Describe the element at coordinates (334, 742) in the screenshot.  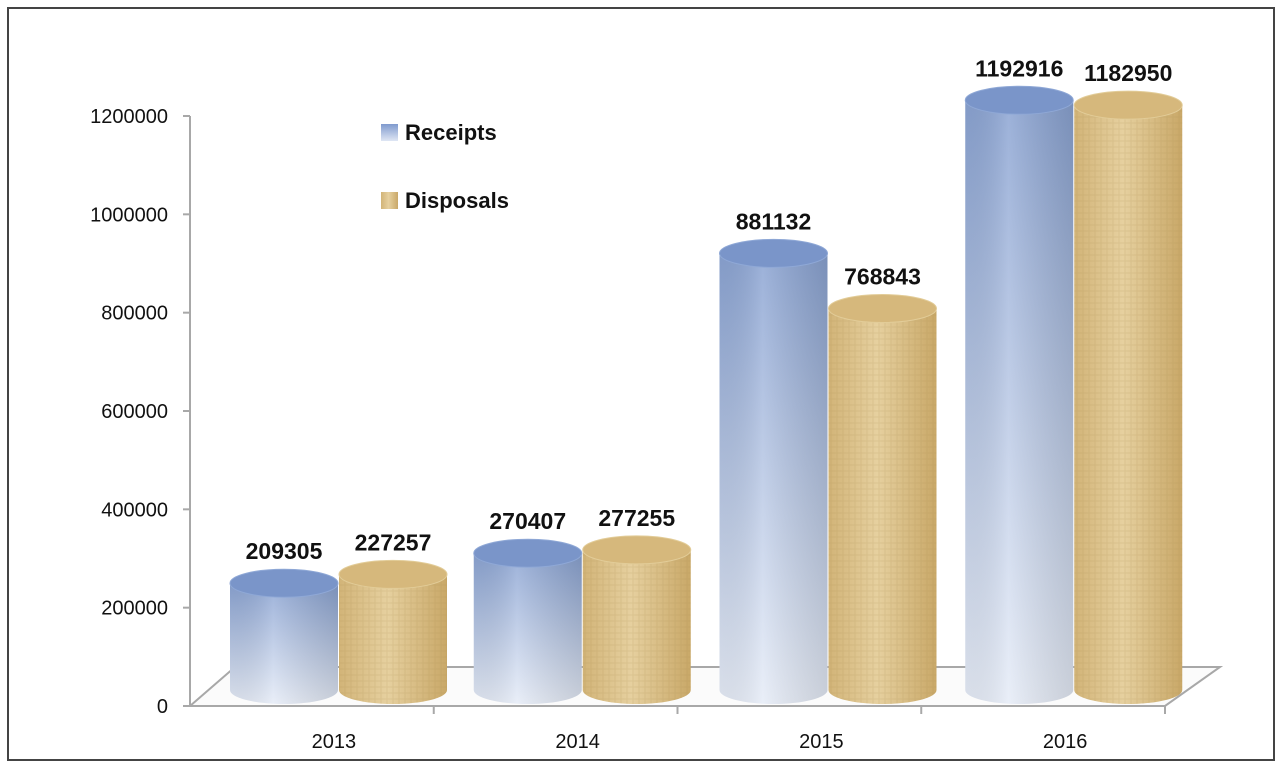
I see `x-tick-label: 2013` at that location.